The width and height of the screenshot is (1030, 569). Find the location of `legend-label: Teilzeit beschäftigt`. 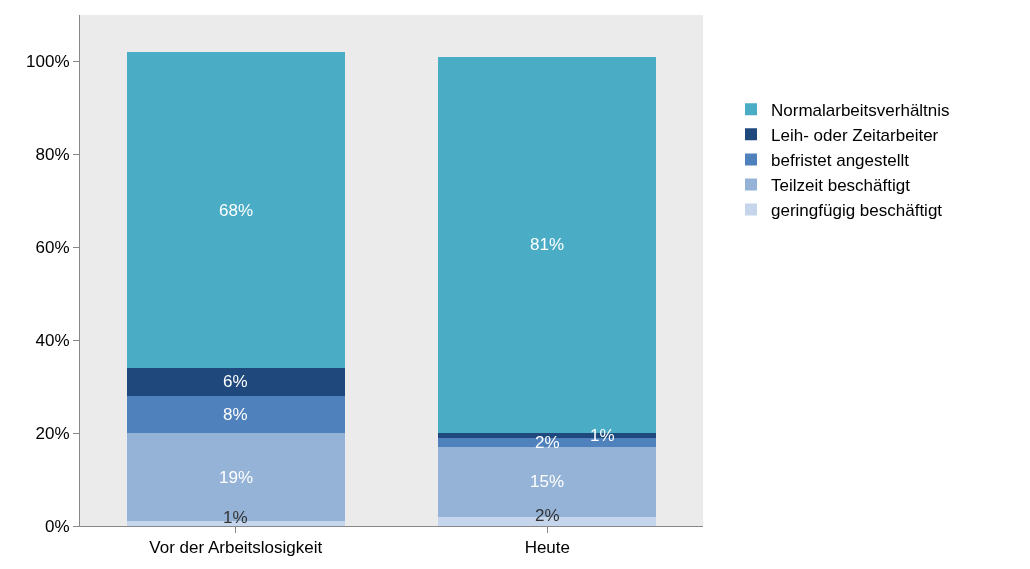

legend-label: Teilzeit beschäftigt is located at coordinates (841, 186).